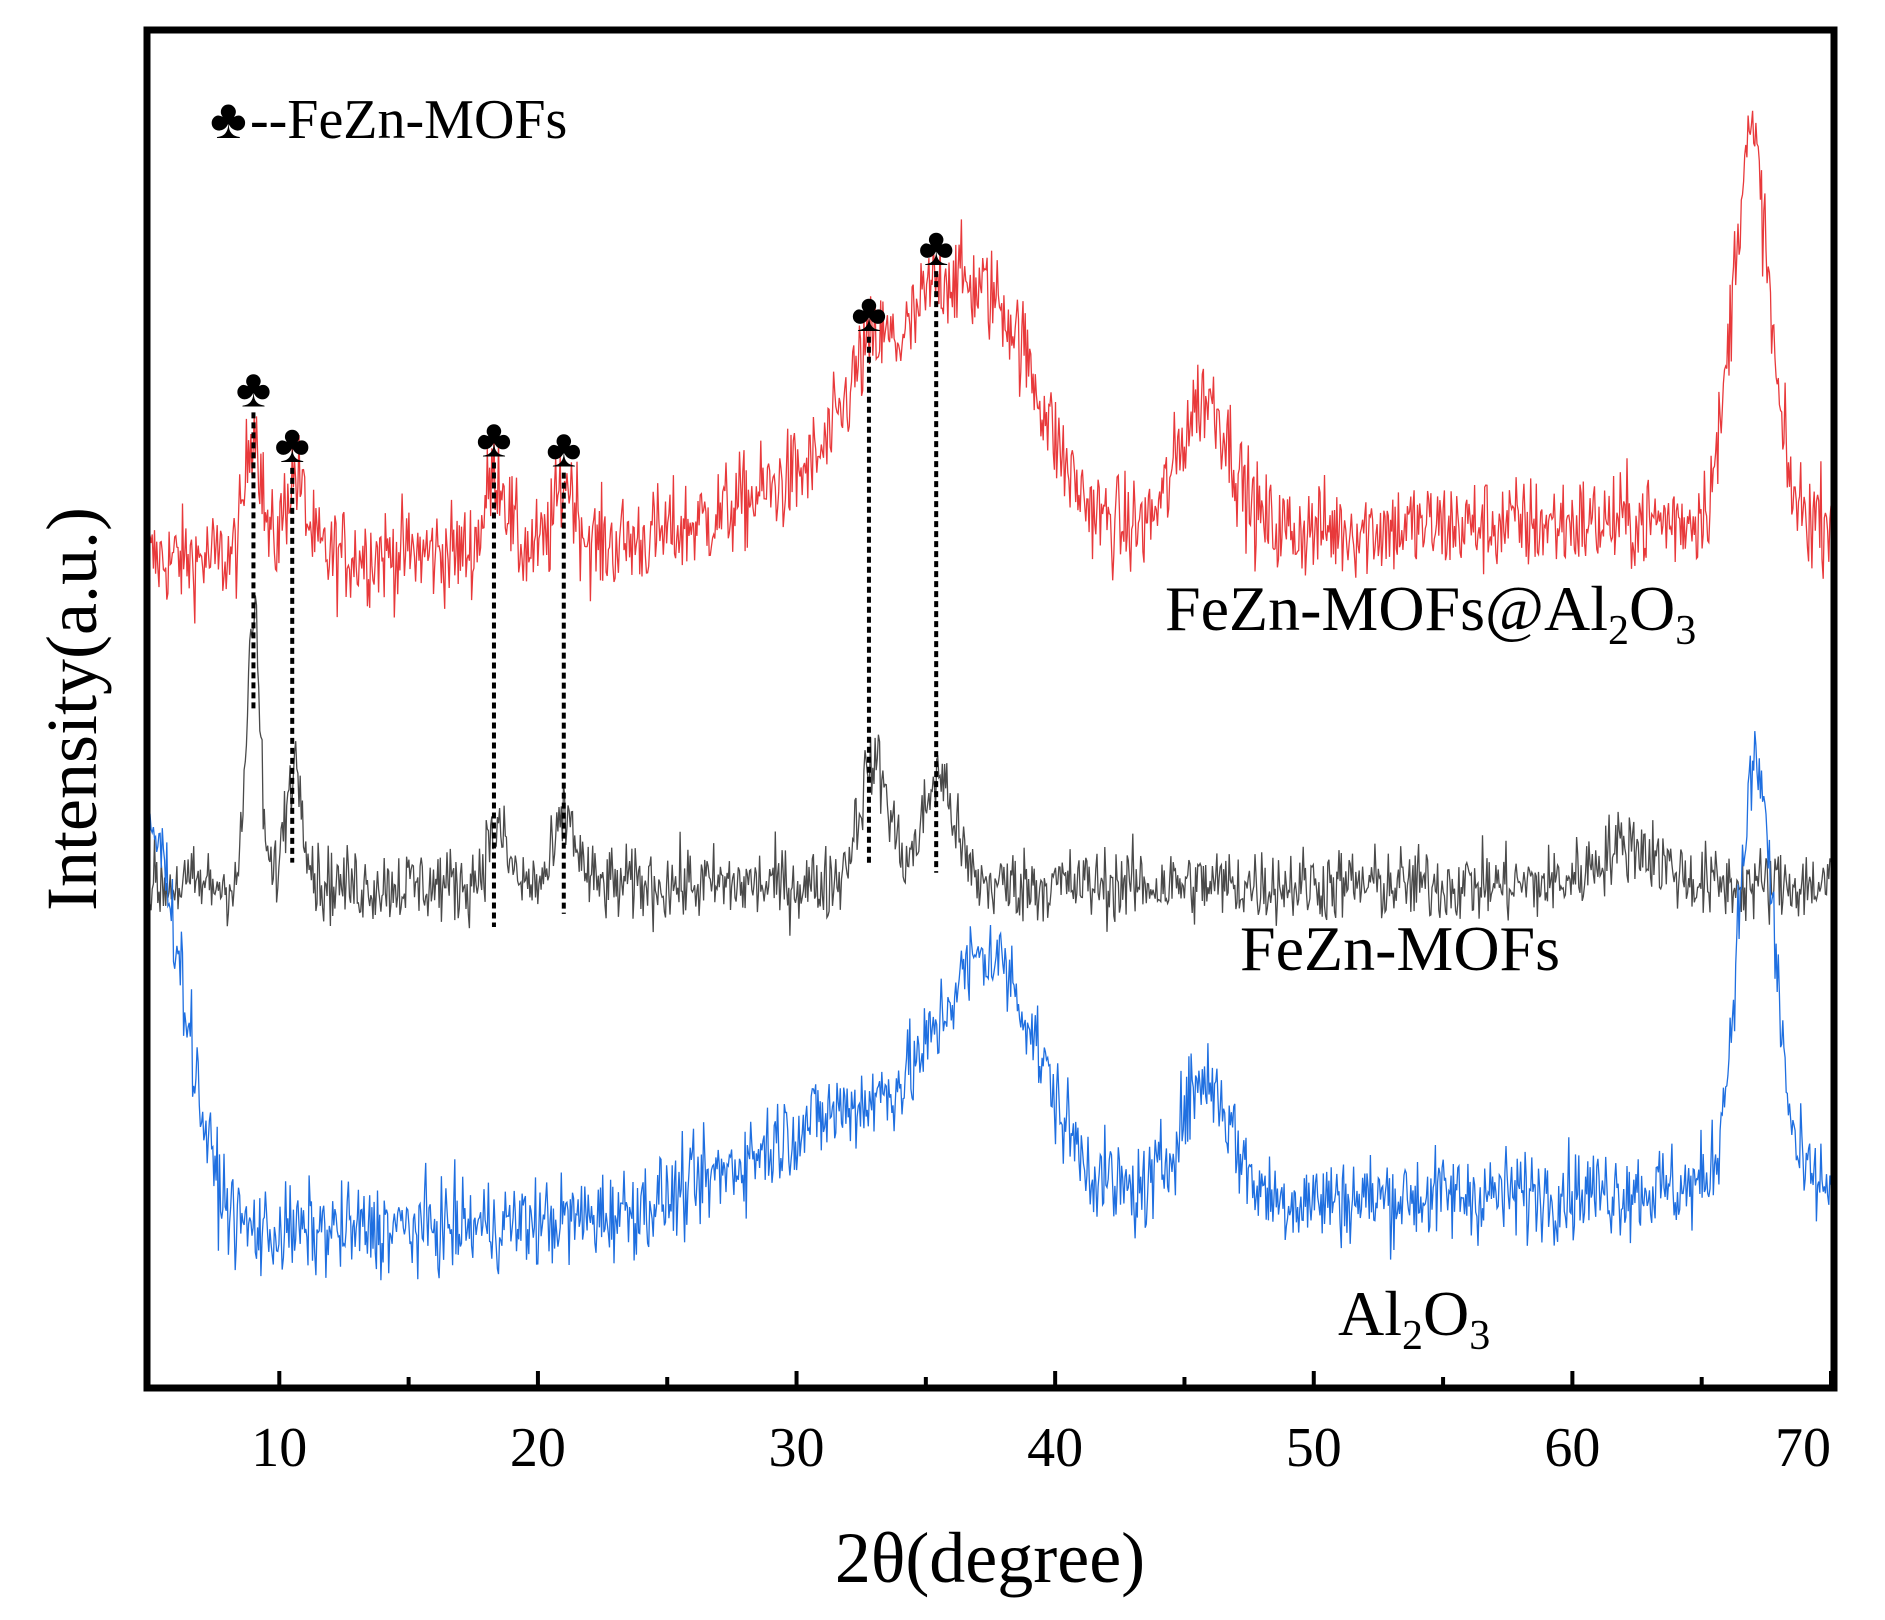 This screenshot has width=1885, height=1620. What do you see at coordinates (1414, 1318) in the screenshot?
I see `series-label-al2o3: Al2O3` at bounding box center [1414, 1318].